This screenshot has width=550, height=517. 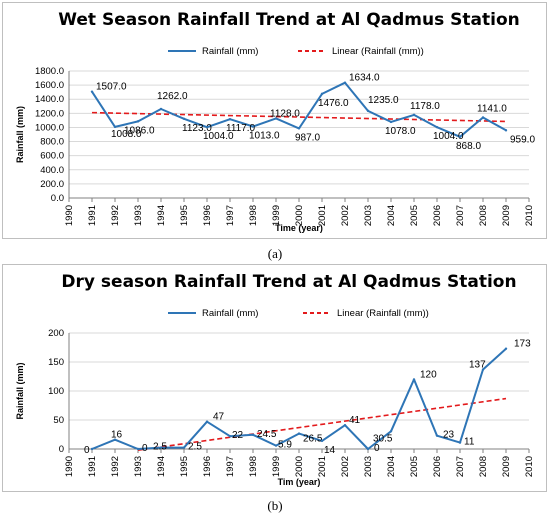 What do you see at coordinates (425, 106) in the screenshot?
I see `data-label: 1178.0` at bounding box center [425, 106].